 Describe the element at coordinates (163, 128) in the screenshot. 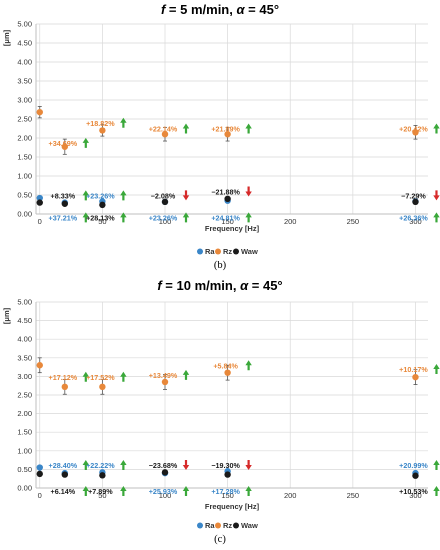

I see `change-annotation: +22.14%` at that location.